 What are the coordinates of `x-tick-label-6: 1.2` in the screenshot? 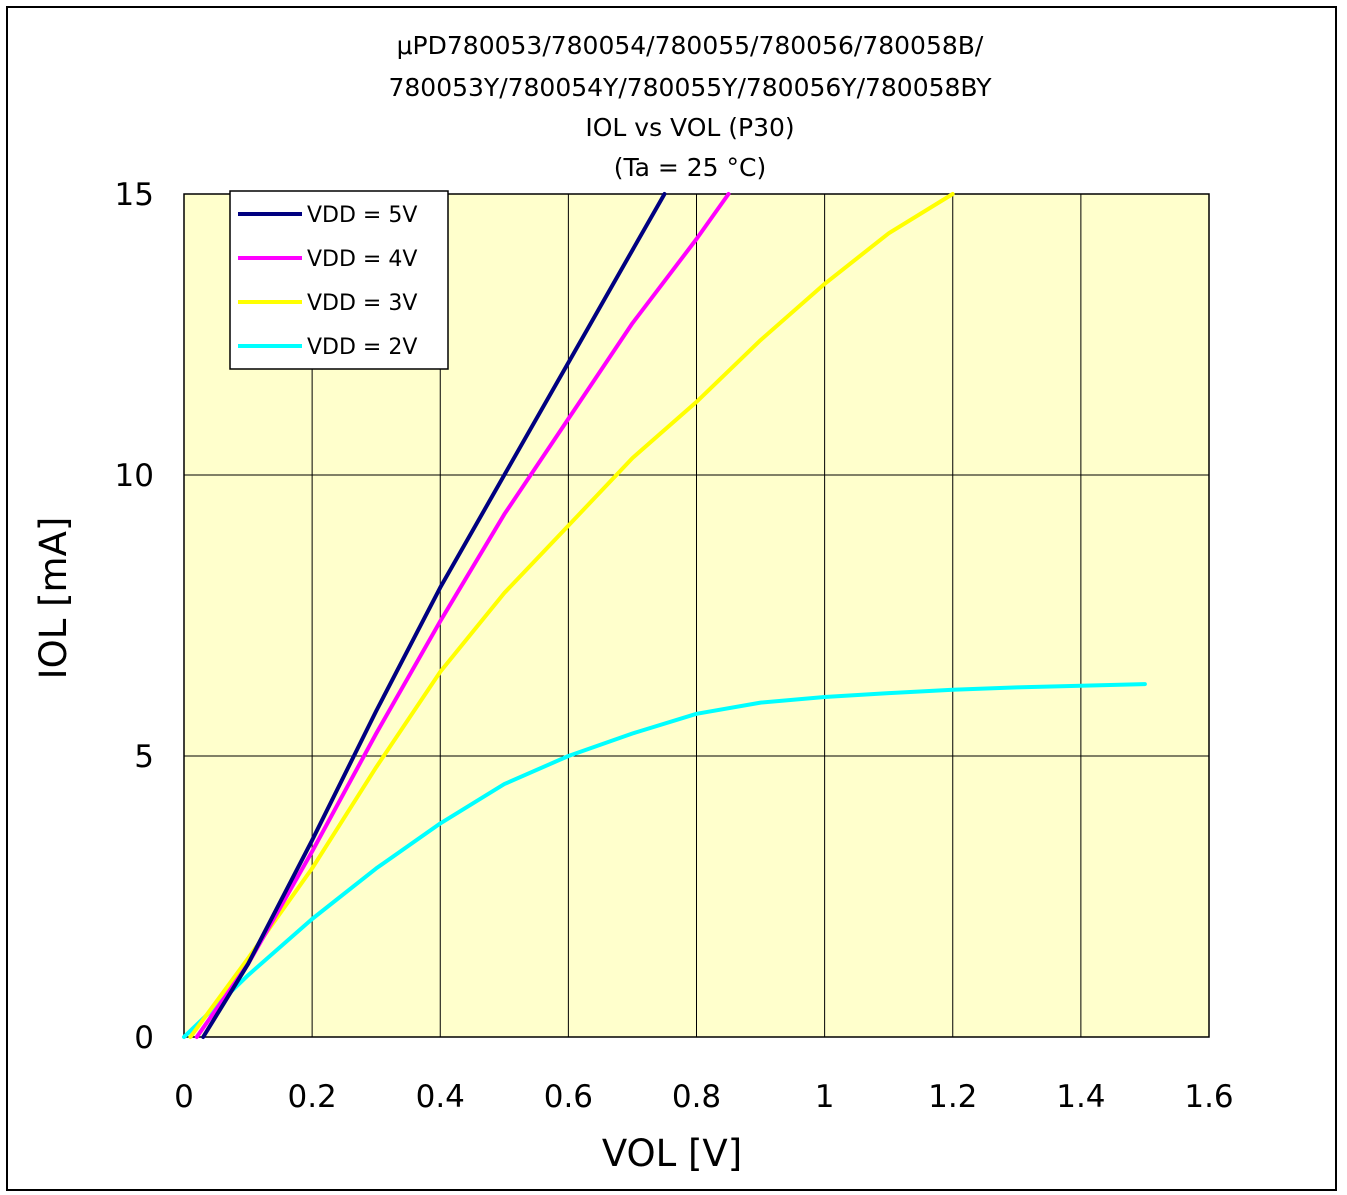 It's located at (952, 1097).